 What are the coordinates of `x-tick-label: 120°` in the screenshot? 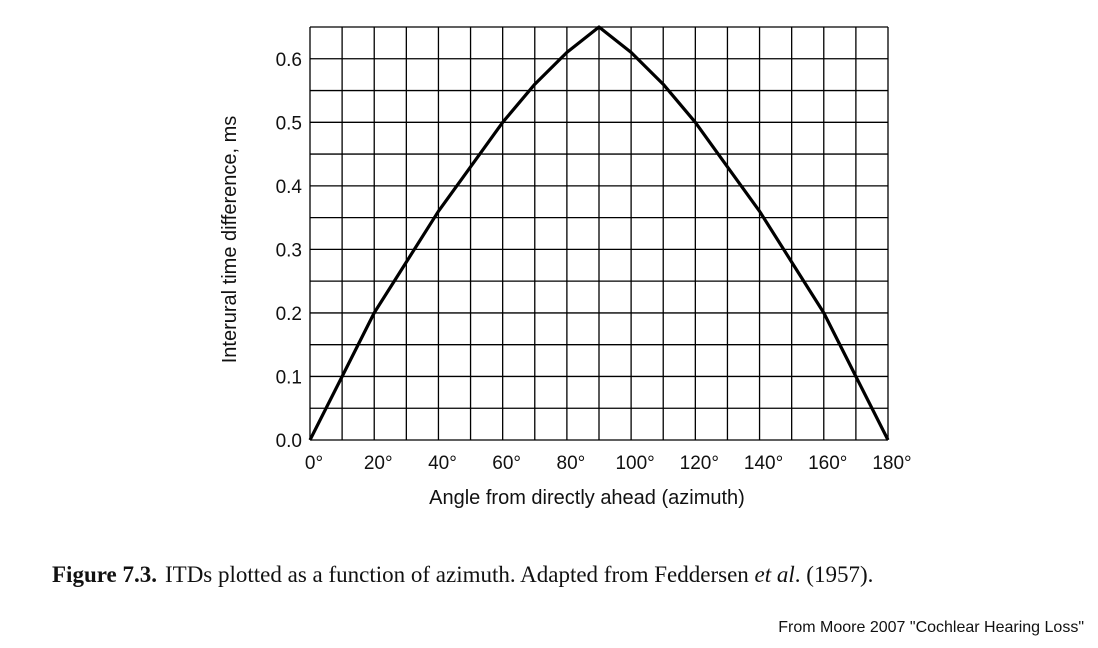 It's located at (699, 463).